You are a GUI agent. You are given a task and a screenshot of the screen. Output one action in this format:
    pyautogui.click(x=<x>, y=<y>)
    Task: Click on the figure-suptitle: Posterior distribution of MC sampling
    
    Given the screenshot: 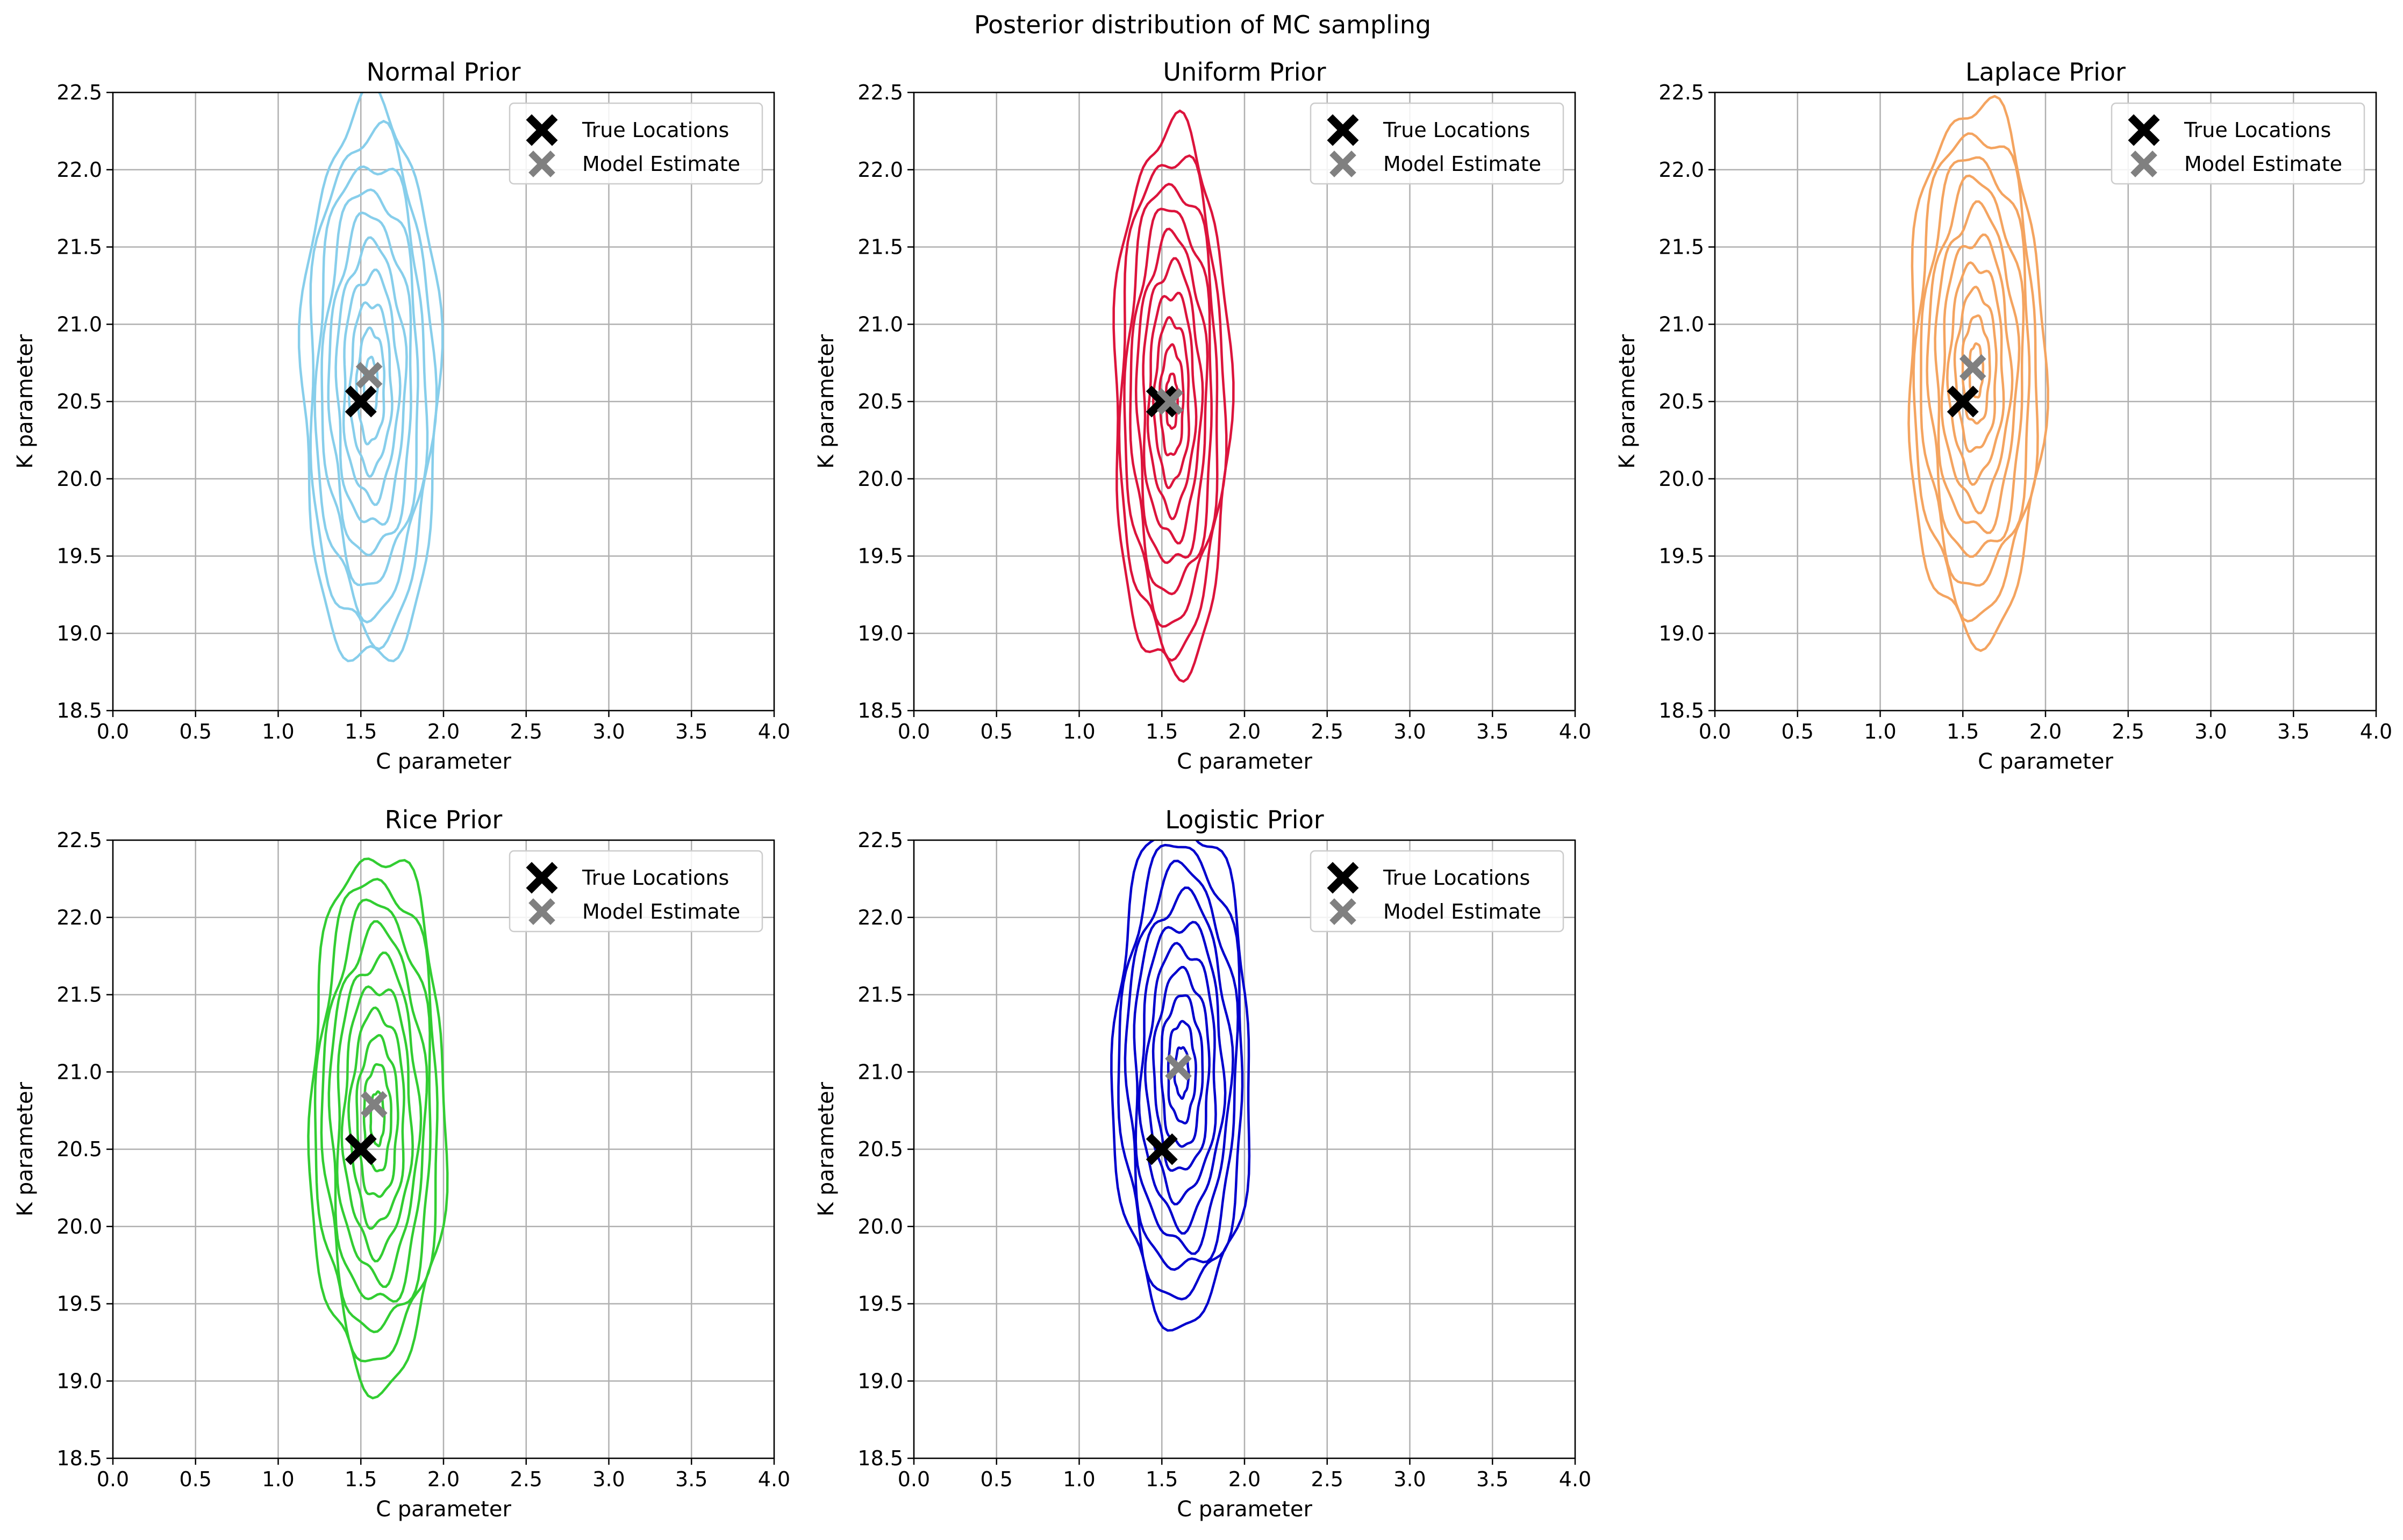 What is the action you would take?
    pyautogui.click(x=1202, y=24)
    